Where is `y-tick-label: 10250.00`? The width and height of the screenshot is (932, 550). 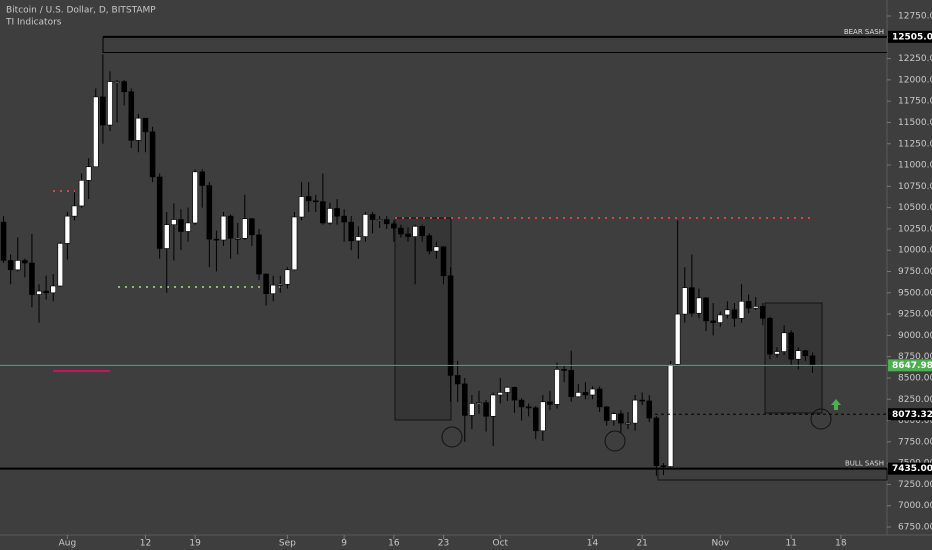
y-tick-label: 10250.00 is located at coordinates (915, 229).